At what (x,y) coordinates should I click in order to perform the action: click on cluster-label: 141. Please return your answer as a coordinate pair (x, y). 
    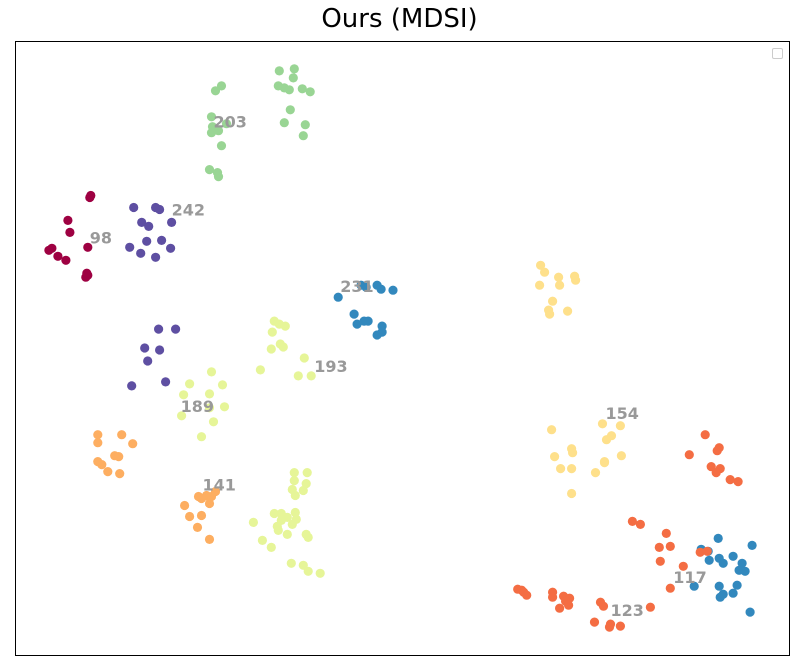
    Looking at the image, I should click on (219, 485).